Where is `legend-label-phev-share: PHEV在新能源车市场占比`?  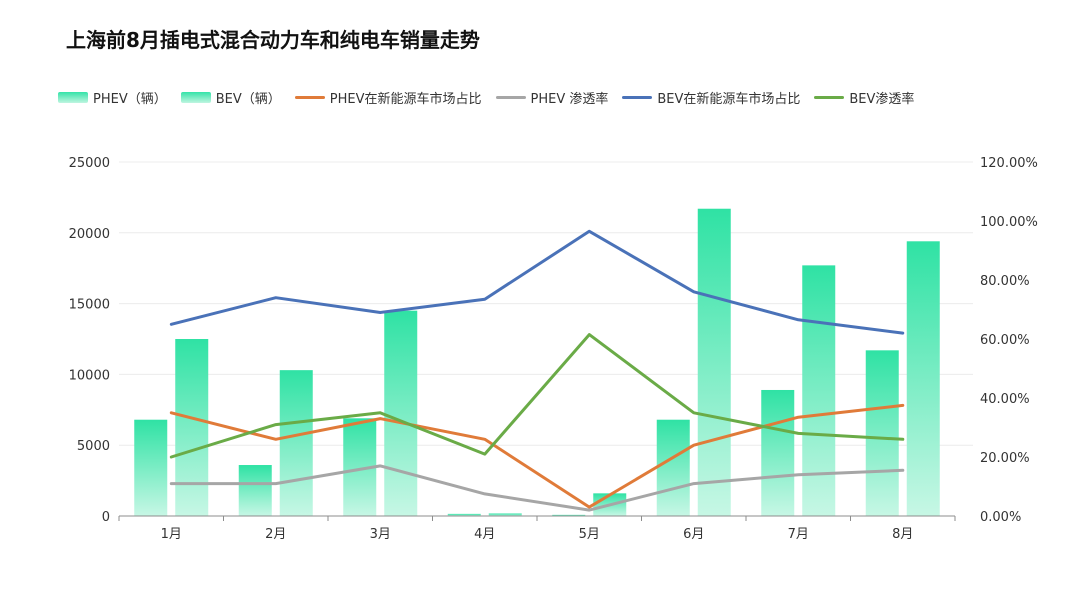
legend-label-phev-share: PHEV在新能源车市场占比 is located at coordinates (405, 99).